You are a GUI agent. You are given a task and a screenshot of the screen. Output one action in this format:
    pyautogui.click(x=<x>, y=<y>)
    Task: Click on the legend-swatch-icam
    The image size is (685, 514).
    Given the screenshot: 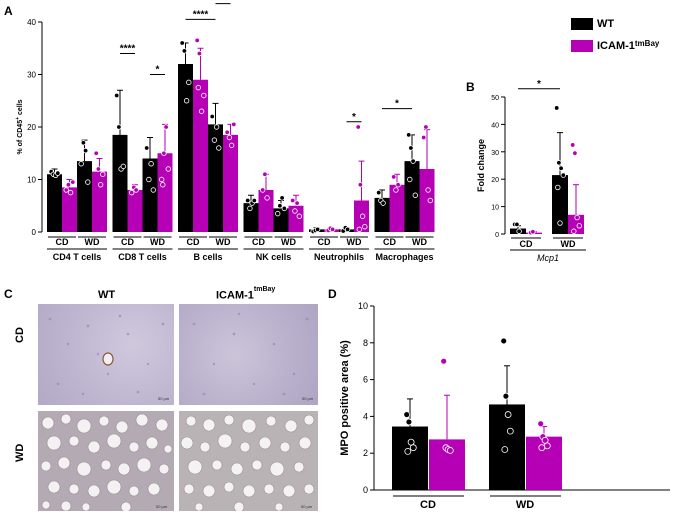 What is the action you would take?
    pyautogui.click(x=582, y=46)
    